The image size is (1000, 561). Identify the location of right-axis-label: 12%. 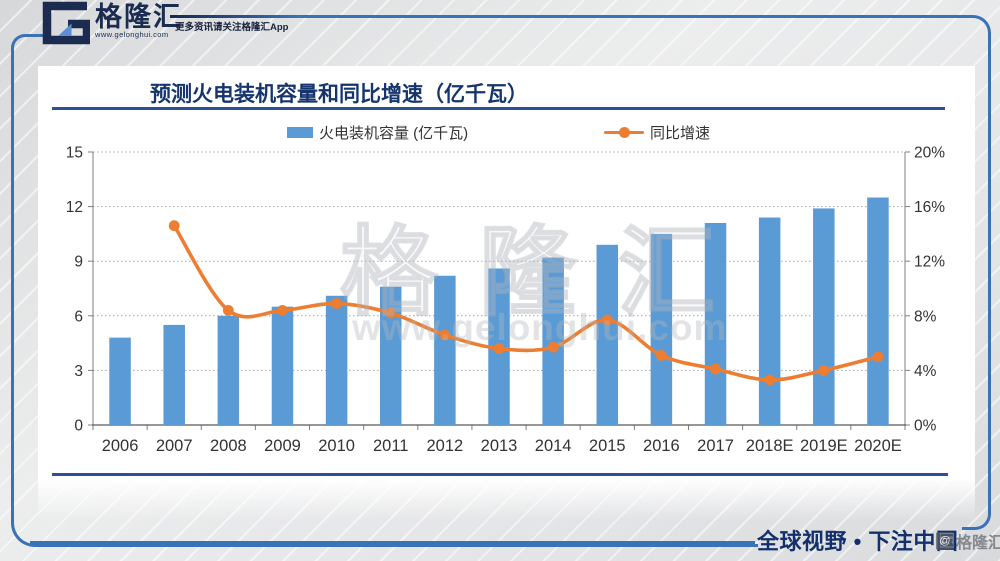
(929, 262).